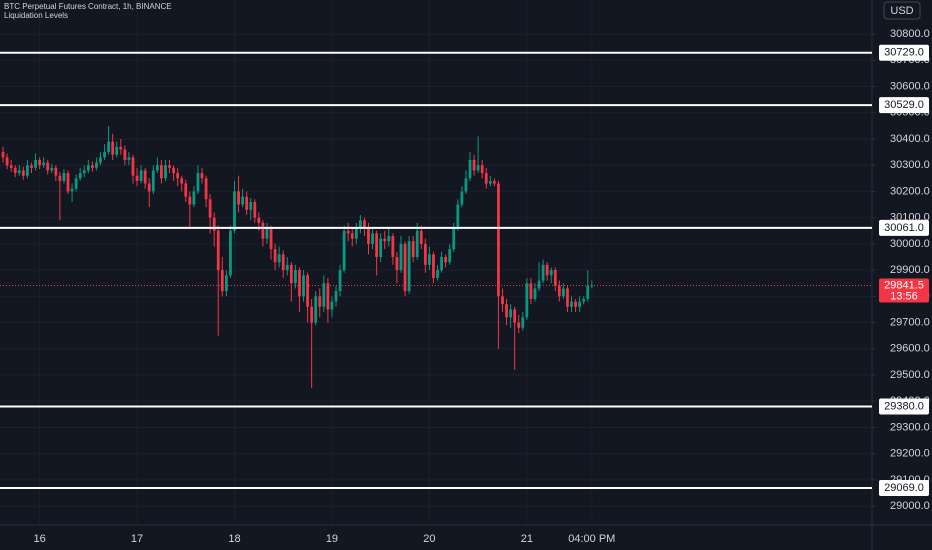  What do you see at coordinates (36, 15) in the screenshot?
I see `indicator-name: Liquidation Levels` at bounding box center [36, 15].